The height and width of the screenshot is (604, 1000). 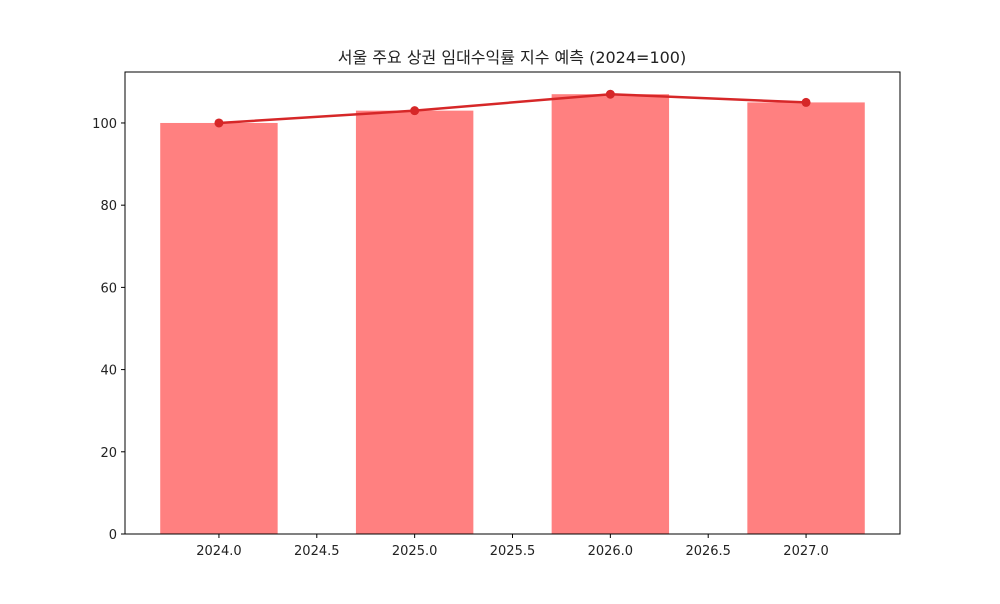 I want to click on y-tick-label: 80, so click(x=108, y=206).